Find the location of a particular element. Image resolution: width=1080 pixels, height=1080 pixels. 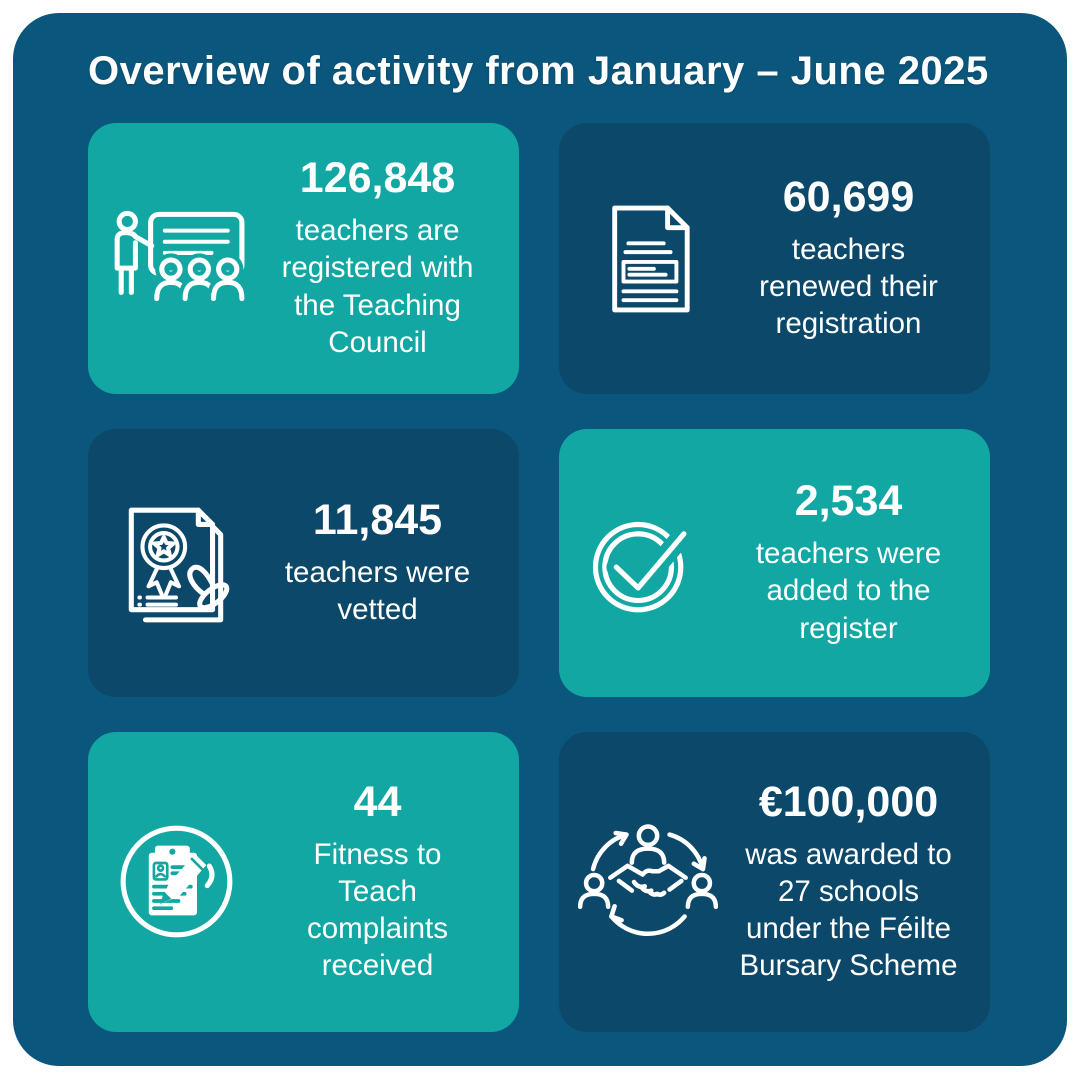

stat-value: 2,534 is located at coordinates (848, 501).